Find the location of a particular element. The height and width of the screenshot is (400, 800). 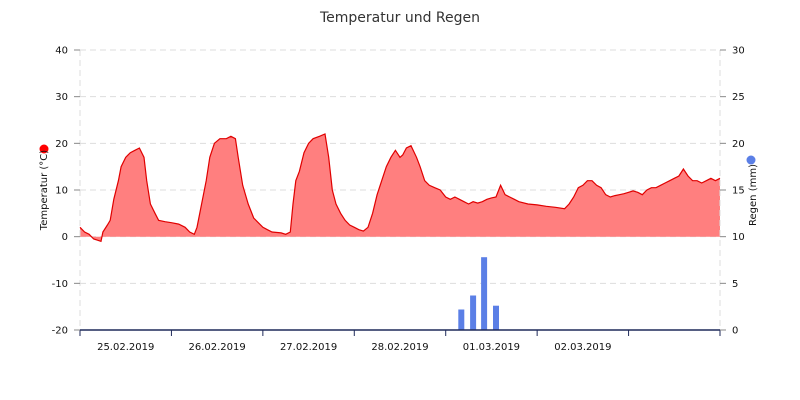

y-right-axis-label-group: Regen (mm) is located at coordinates (752, 190).